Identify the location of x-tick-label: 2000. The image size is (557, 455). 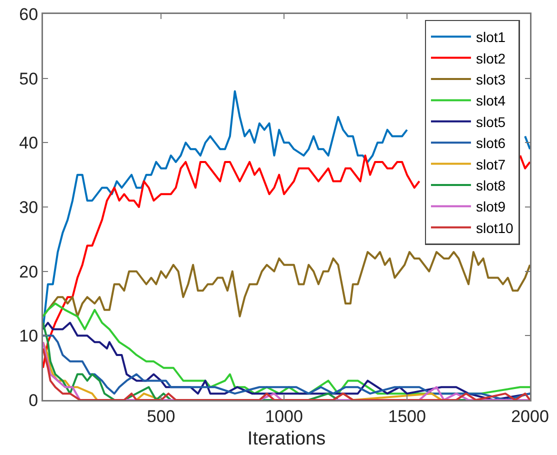
(530, 416).